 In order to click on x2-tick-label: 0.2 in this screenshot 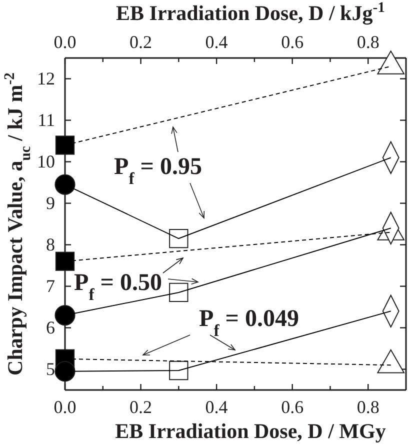, I will do `click(141, 406)`.